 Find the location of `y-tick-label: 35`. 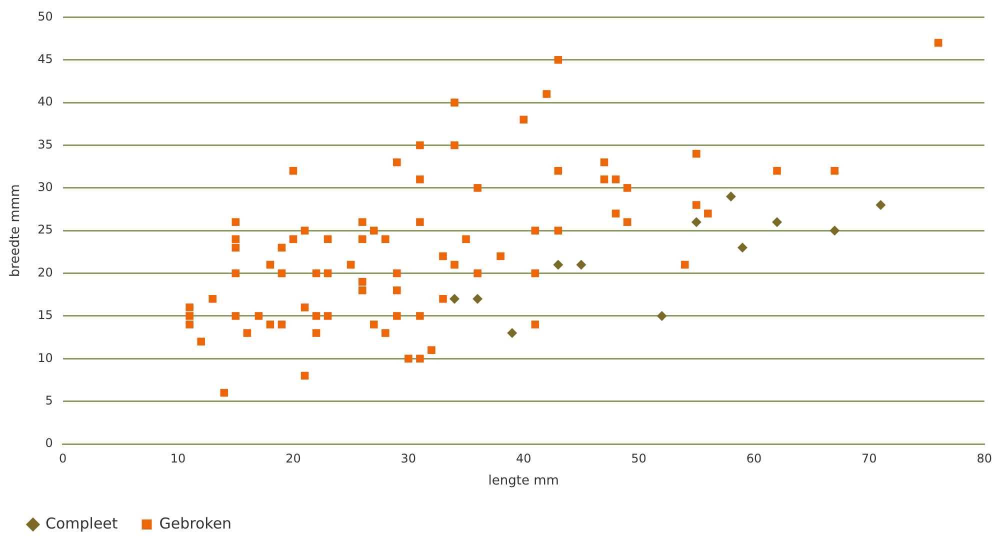

y-tick-label: 35 is located at coordinates (45, 144).